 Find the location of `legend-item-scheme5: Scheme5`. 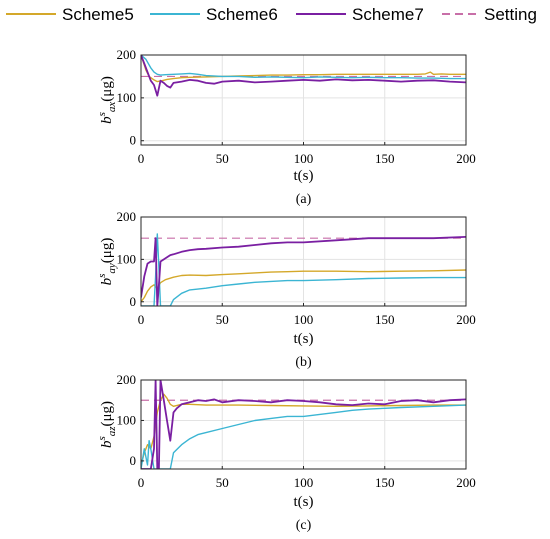

legend-item-scheme5: Scheme5 is located at coordinates (70, 14).